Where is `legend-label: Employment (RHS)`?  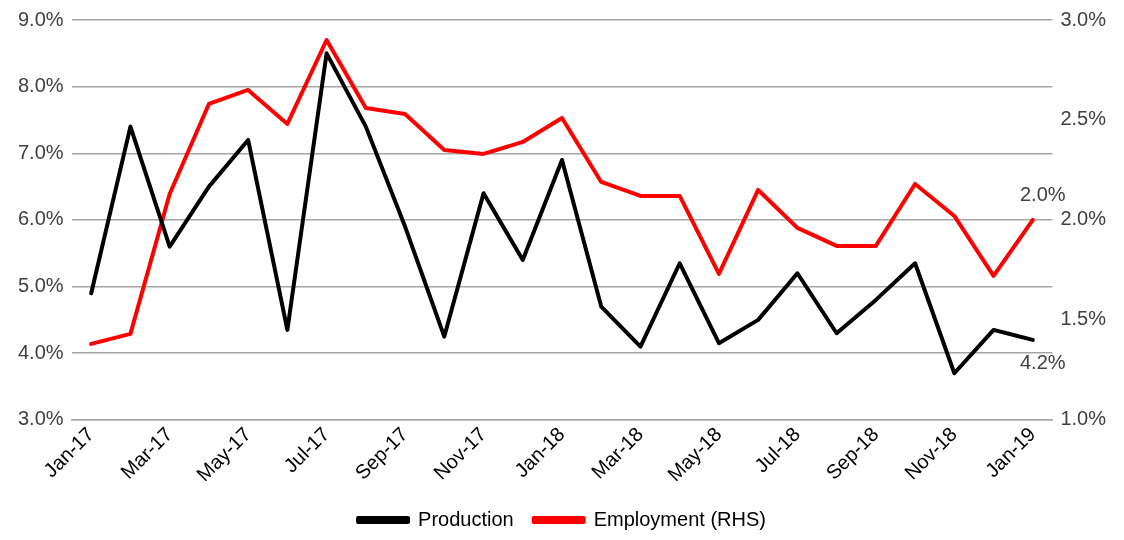 legend-label: Employment (RHS) is located at coordinates (679, 518).